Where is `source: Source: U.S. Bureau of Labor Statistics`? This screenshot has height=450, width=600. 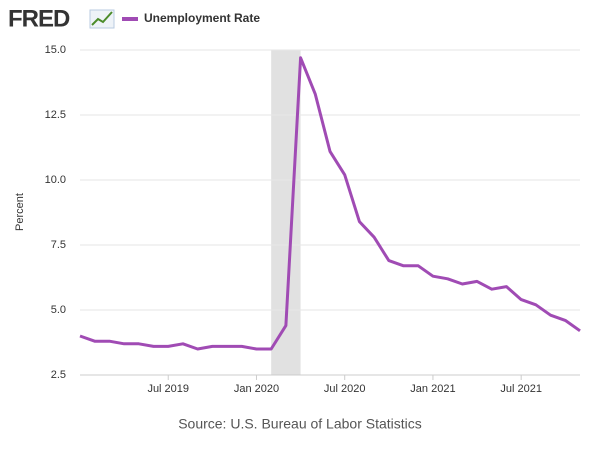 source: Source: U.S. Bureau of Labor Statistics is located at coordinates (300, 424).